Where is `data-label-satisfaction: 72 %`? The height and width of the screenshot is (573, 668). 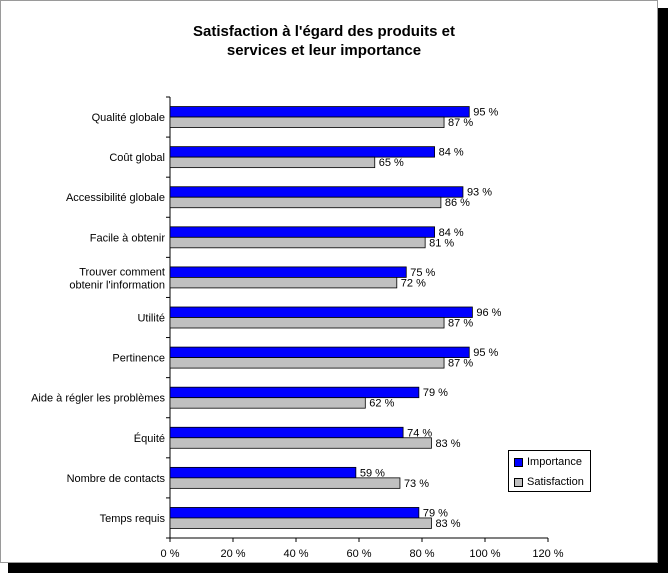 data-label-satisfaction: 72 % is located at coordinates (413, 283).